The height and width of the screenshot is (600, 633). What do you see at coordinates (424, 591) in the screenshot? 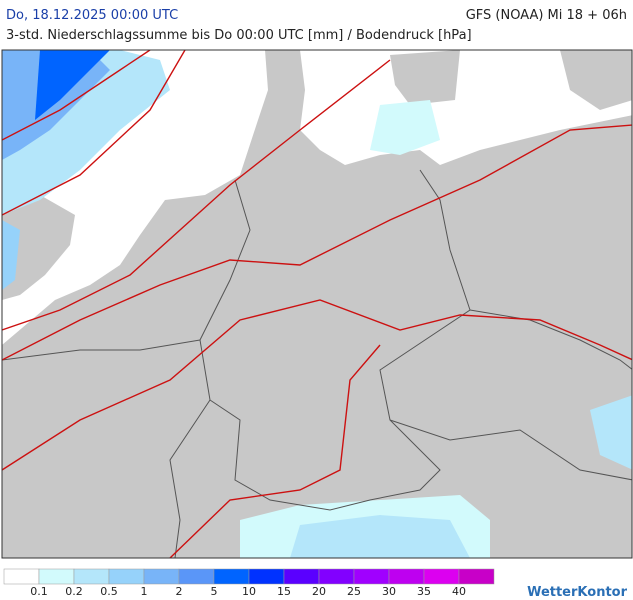
I see `legend-label: 35` at bounding box center [424, 591].